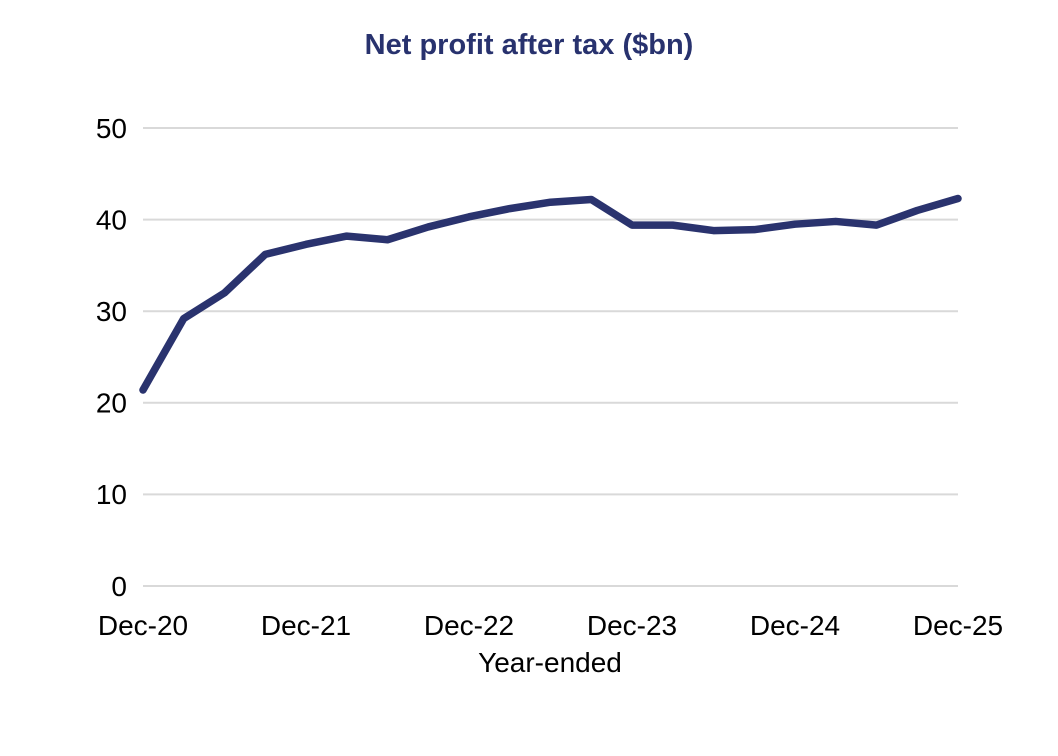  Describe the element at coordinates (143, 625) in the screenshot. I see `x-tick-label-Dec-20: Dec-20` at that location.